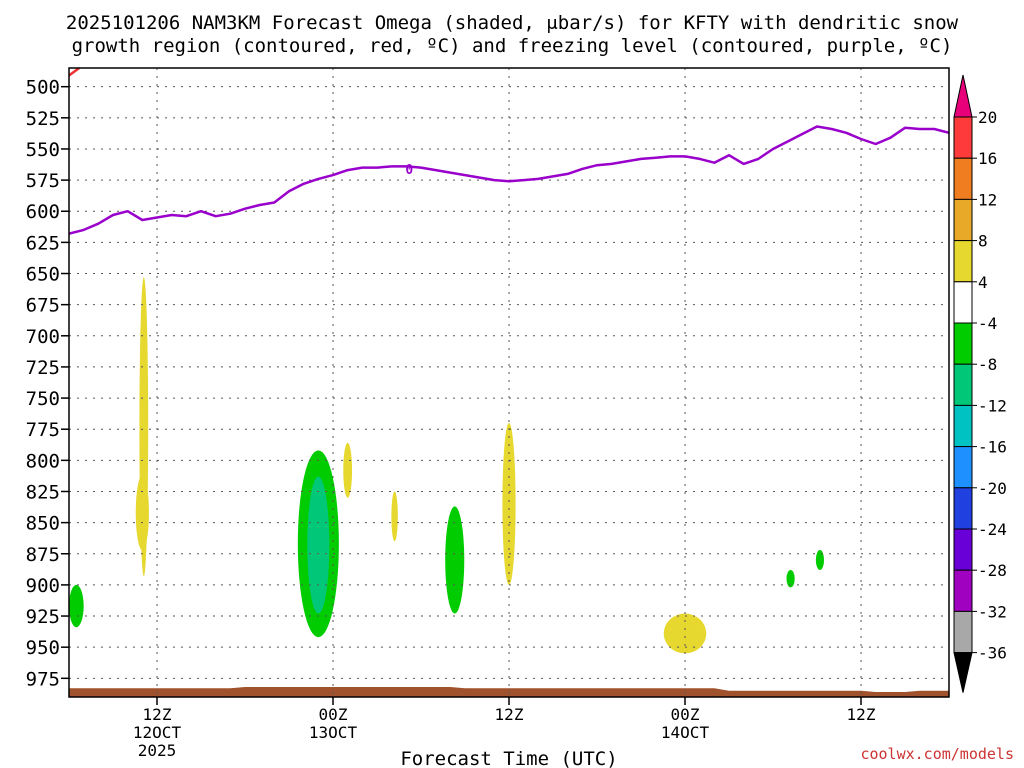  Describe the element at coordinates (980, 383) in the screenshot. I see `colorbar-legend: 20 16 12 8 4 -4 -8 -12 -16 -20 -24 -28 -32 -36` at that location.